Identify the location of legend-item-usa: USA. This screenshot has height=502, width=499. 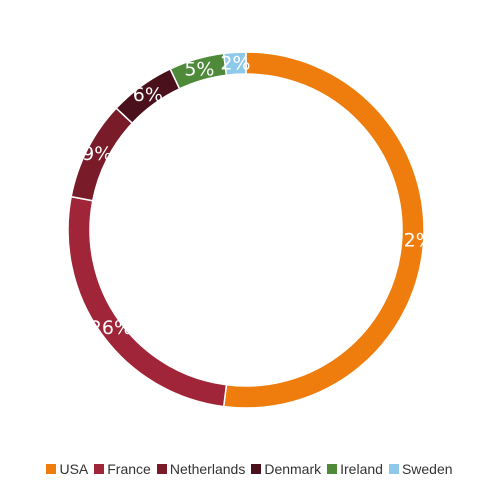
(67, 469).